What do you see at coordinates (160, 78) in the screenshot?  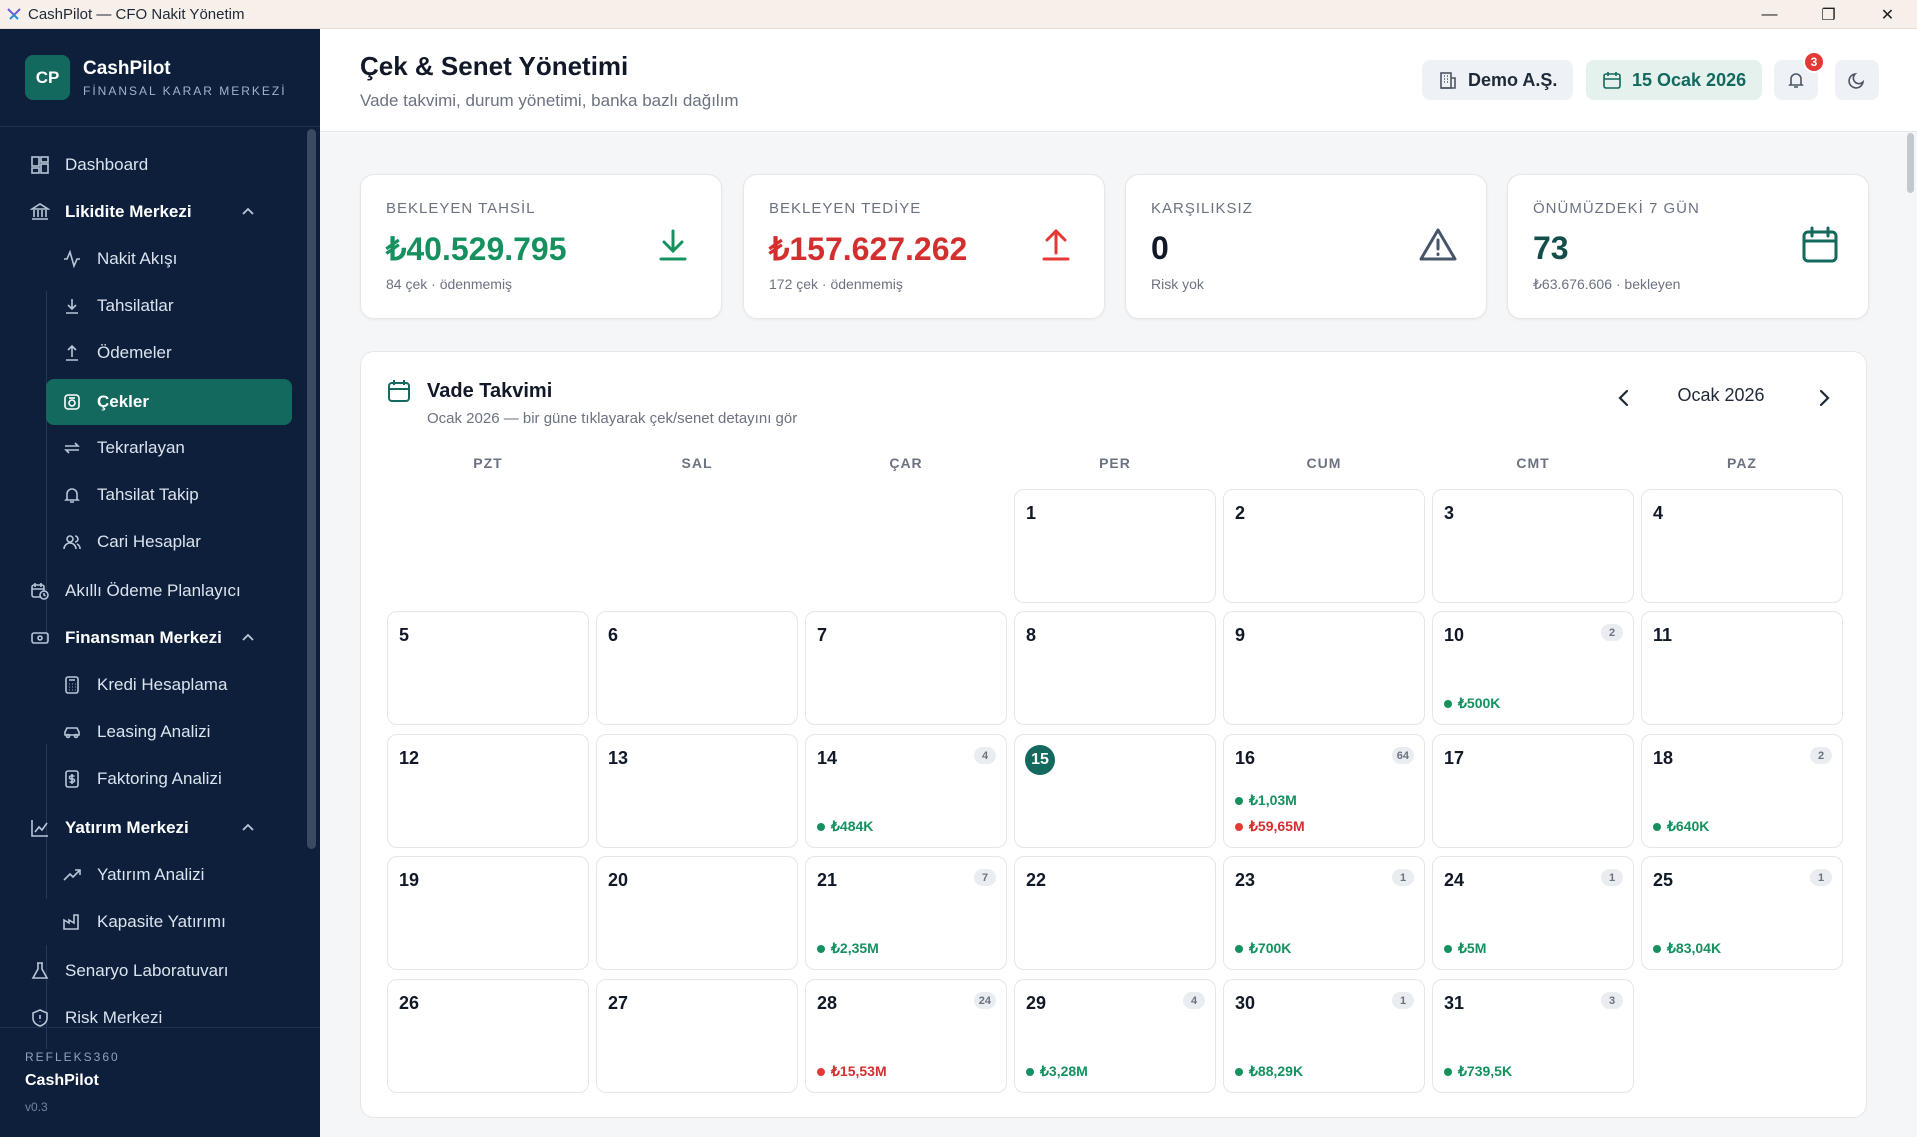 I see `brand: CP CashPilot FİNANSAL KARAR MERKEZİ` at bounding box center [160, 78].